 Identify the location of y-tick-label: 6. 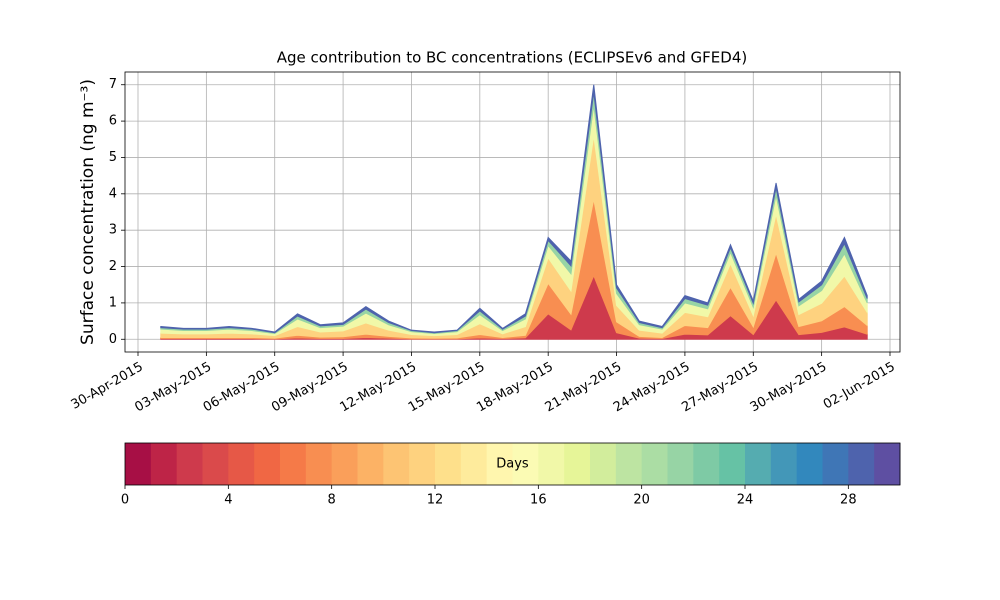
(113, 121).